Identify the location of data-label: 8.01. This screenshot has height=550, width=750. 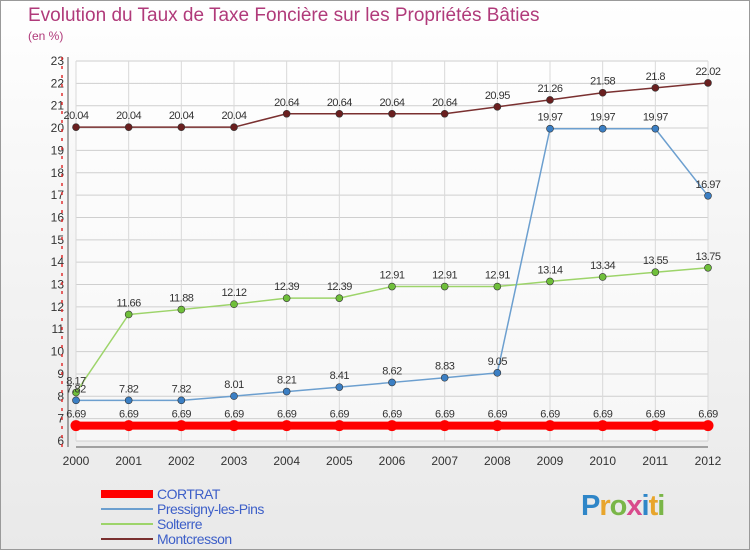
(234, 385).